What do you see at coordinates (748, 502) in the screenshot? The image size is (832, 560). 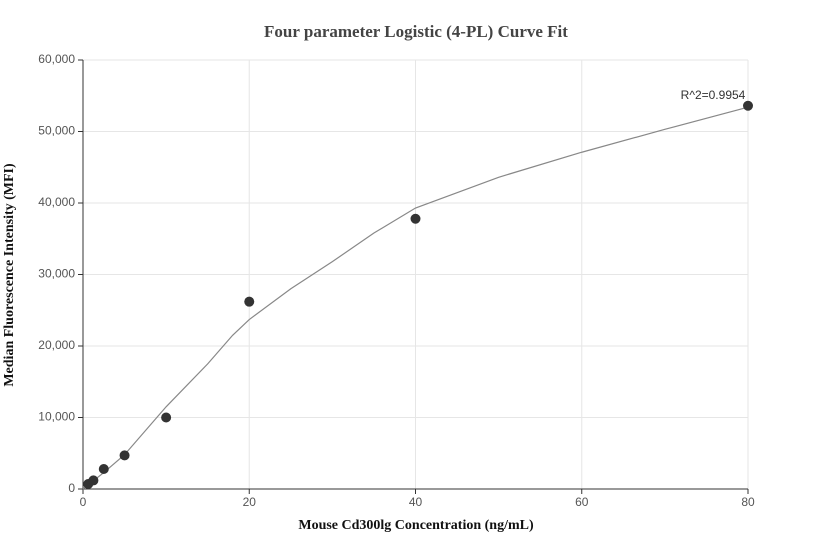 I see `x-tick-label: 80` at bounding box center [748, 502].